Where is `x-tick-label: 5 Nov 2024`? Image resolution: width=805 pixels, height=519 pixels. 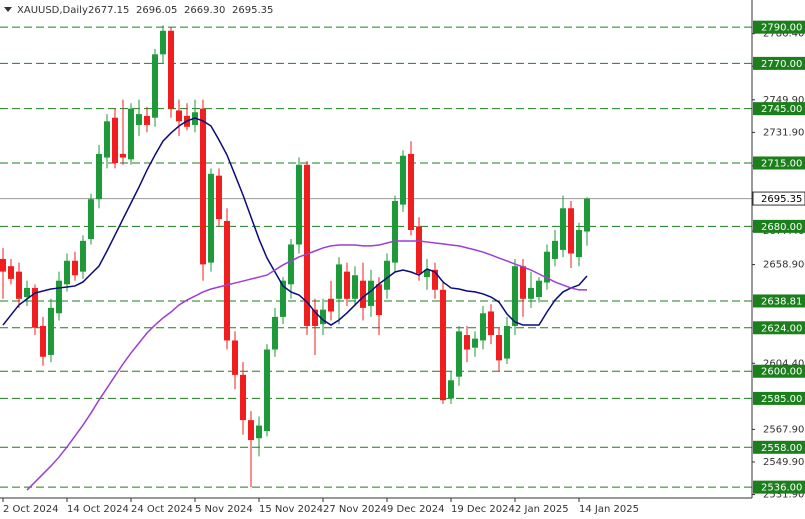 x-tick-label: 5 Nov 2024 is located at coordinates (224, 509).